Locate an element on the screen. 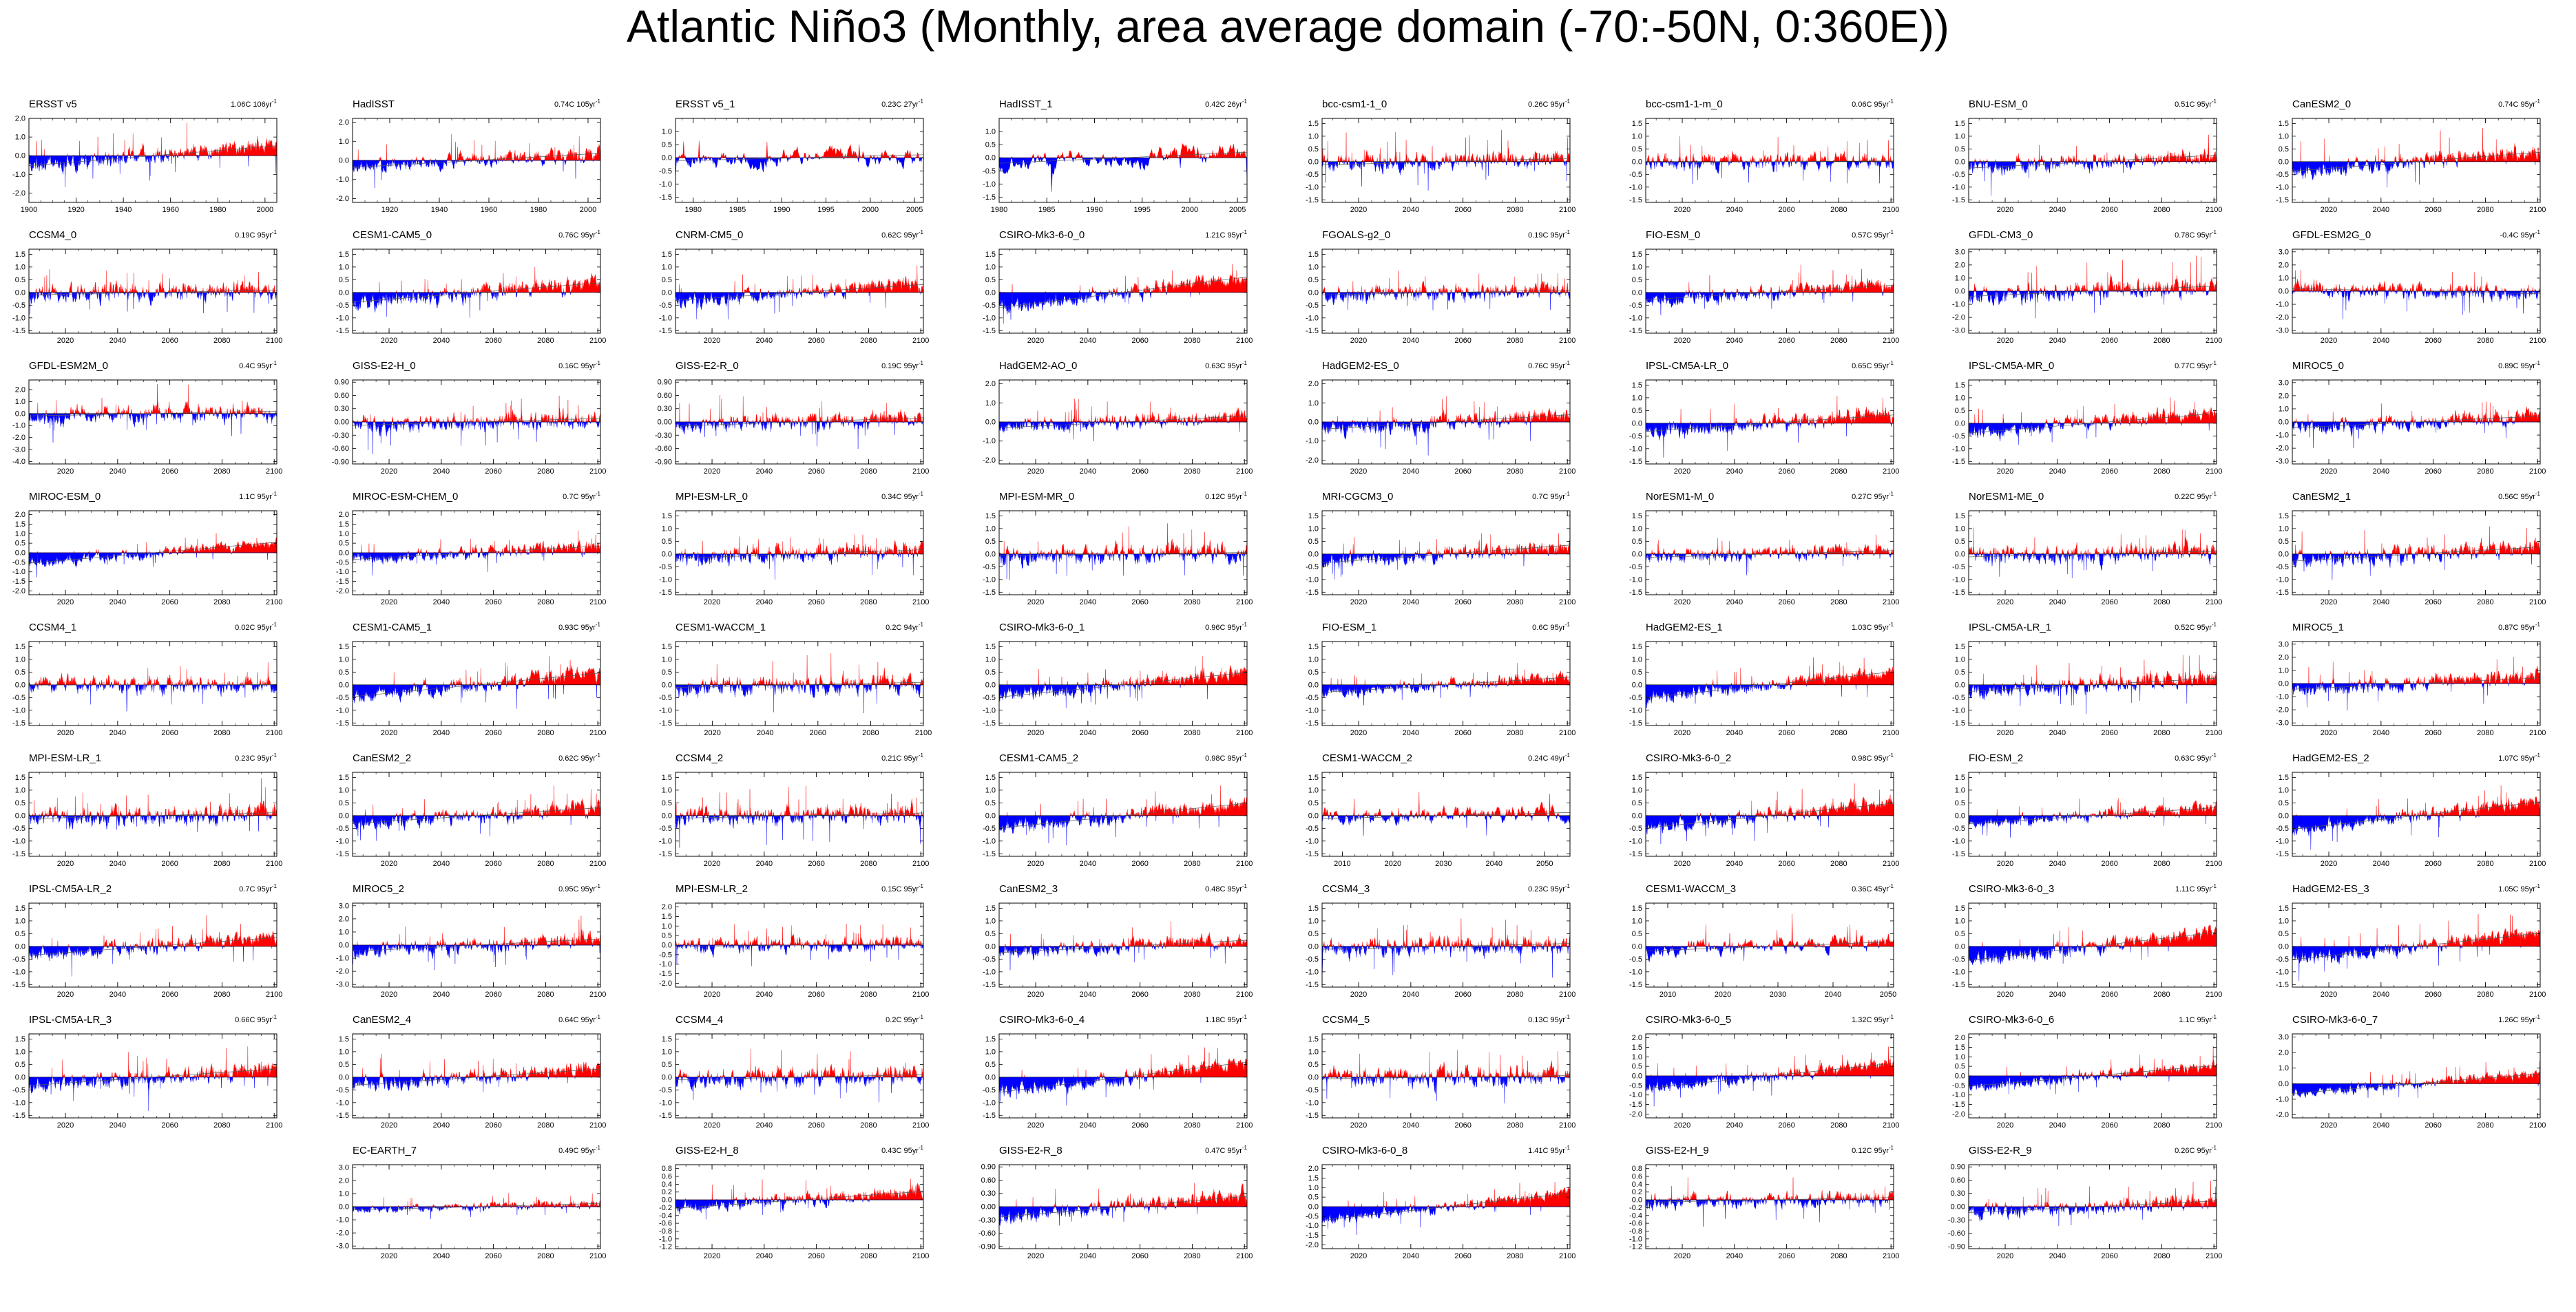 The height and width of the screenshot is (1312, 2576). panel-trend-label: 0.74C 105yr-1 is located at coordinates (577, 103).